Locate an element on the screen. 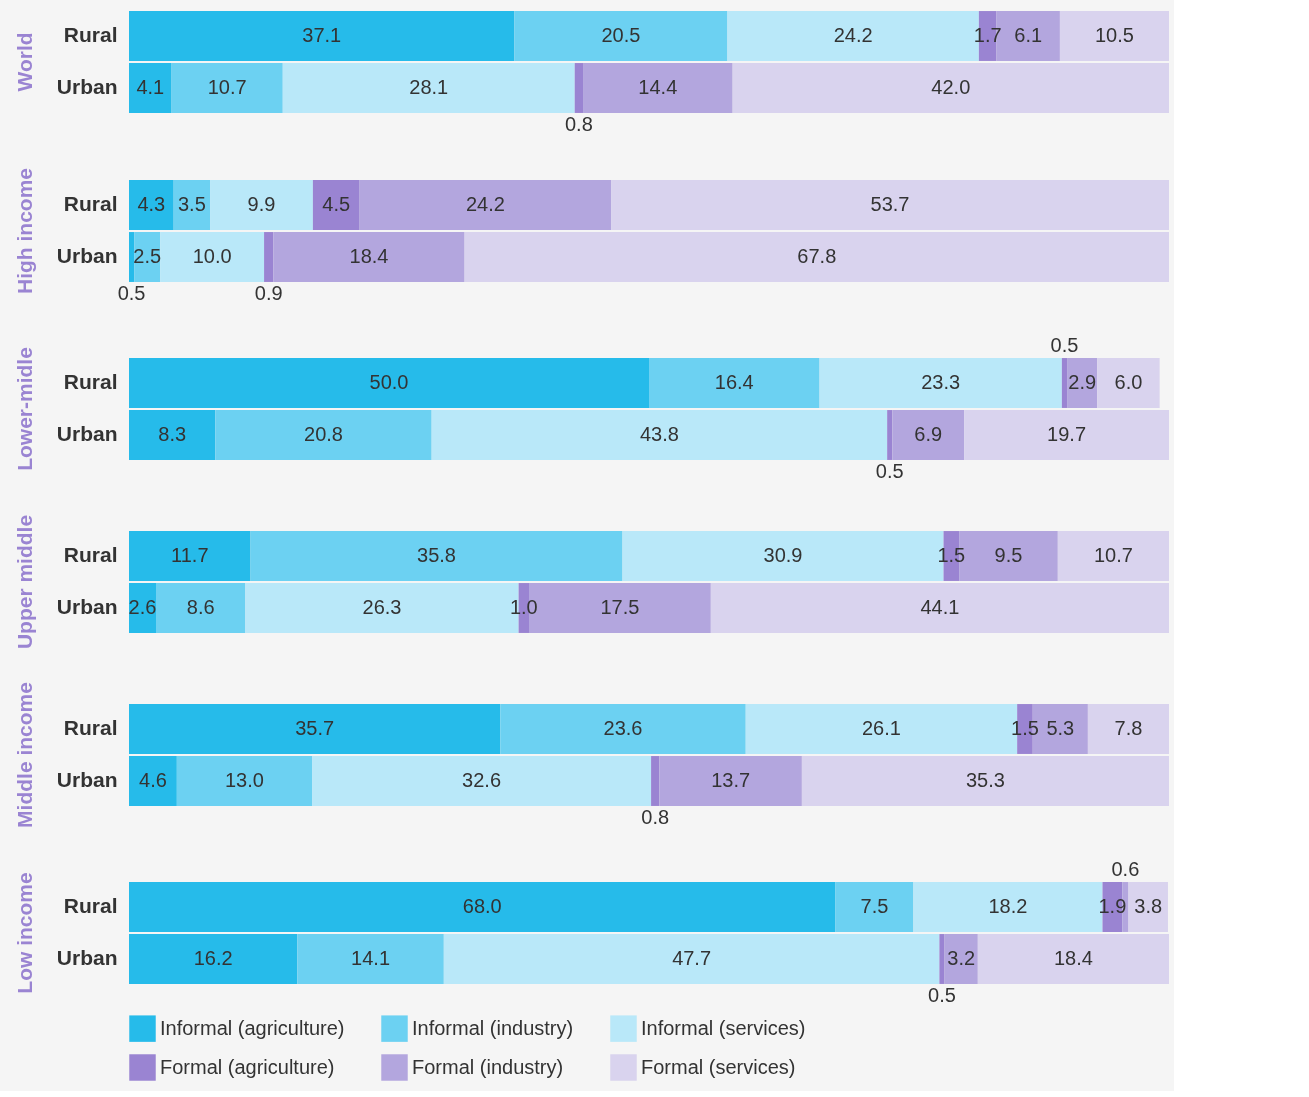 The height and width of the screenshot is (1097, 1309). legend-label: Informal (services) is located at coordinates (723, 1027).